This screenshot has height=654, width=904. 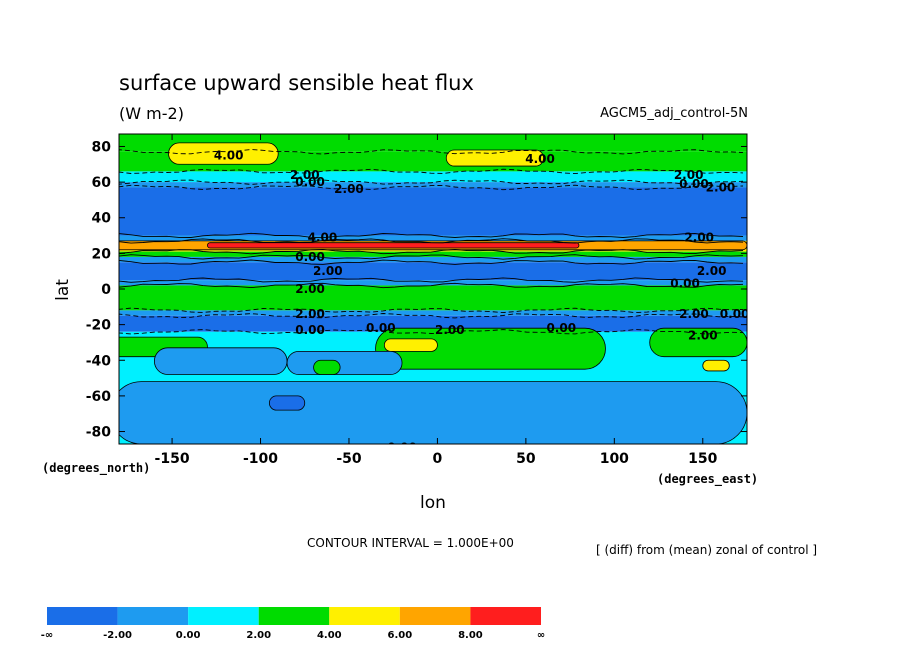 What do you see at coordinates (470, 635) in the screenshot?
I see `colorbar-label-6: 8.00` at bounding box center [470, 635].